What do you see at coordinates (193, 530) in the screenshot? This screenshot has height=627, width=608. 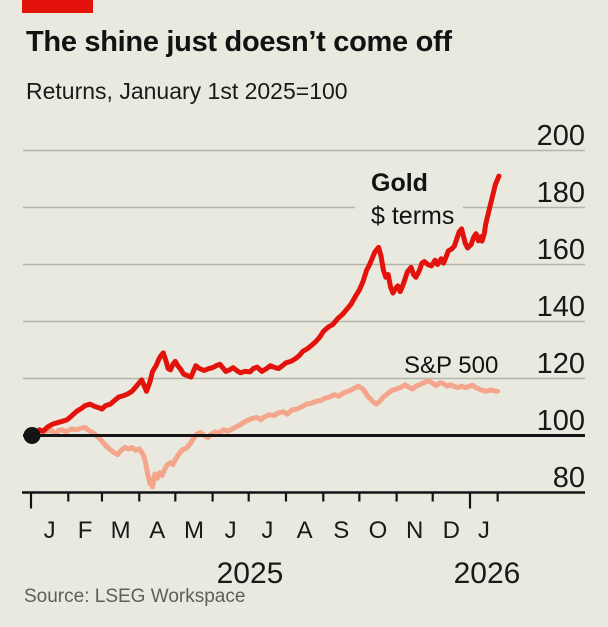 I see `x-month-label-4: M` at bounding box center [193, 530].